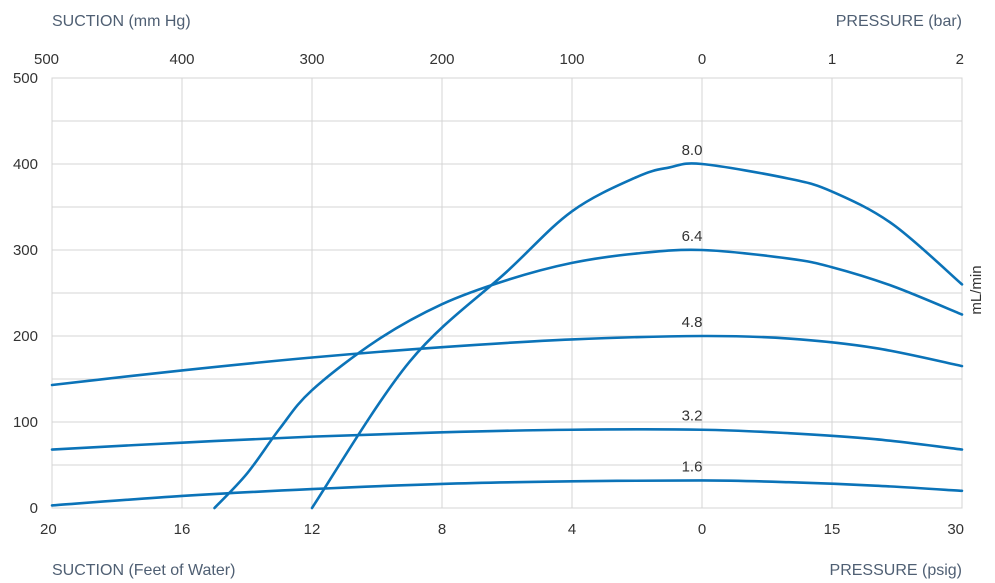 This screenshot has height=583, width=995. Describe the element at coordinates (312, 529) in the screenshot. I see `bottom-x-tick-label: 12` at that location.